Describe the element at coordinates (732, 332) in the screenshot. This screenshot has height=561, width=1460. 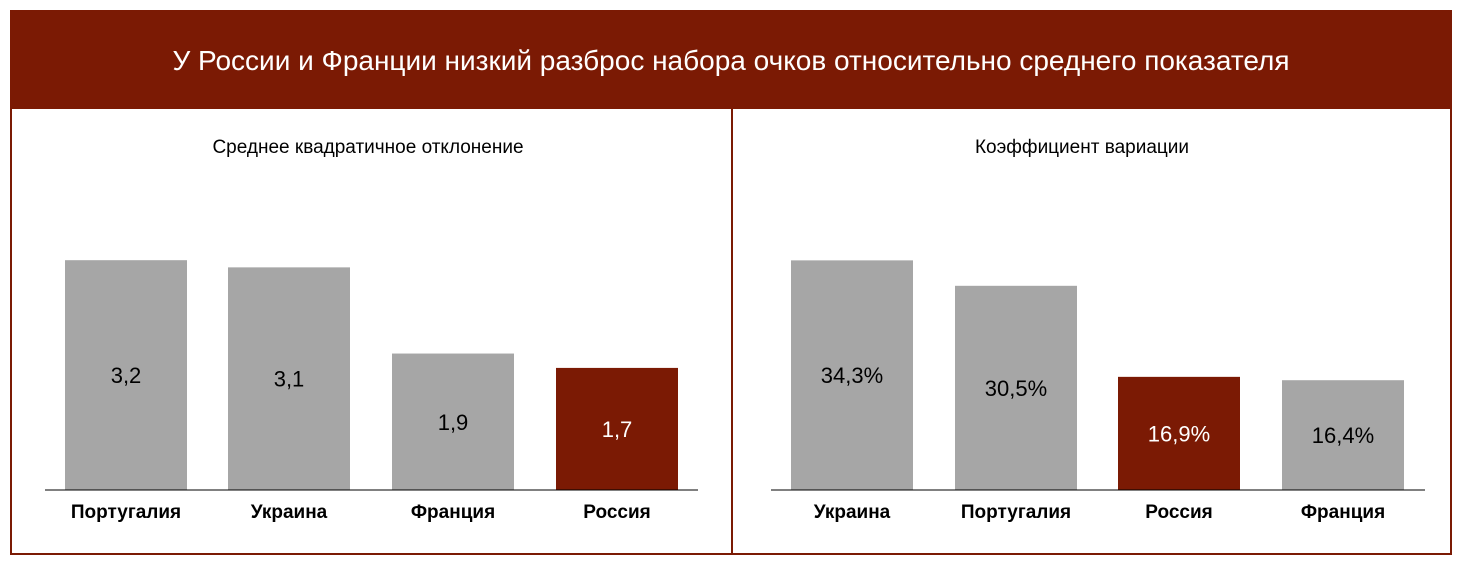
I see `panel-divider` at that location.